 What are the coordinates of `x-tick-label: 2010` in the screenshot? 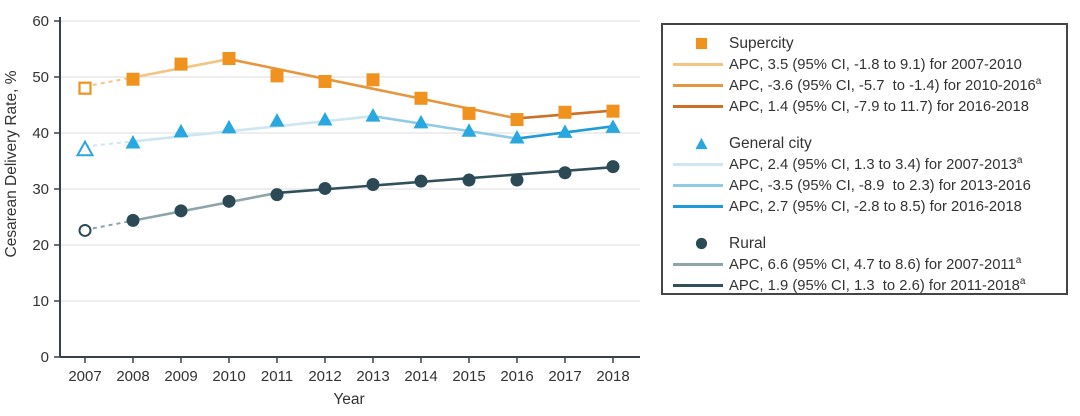 It's located at (228, 376).